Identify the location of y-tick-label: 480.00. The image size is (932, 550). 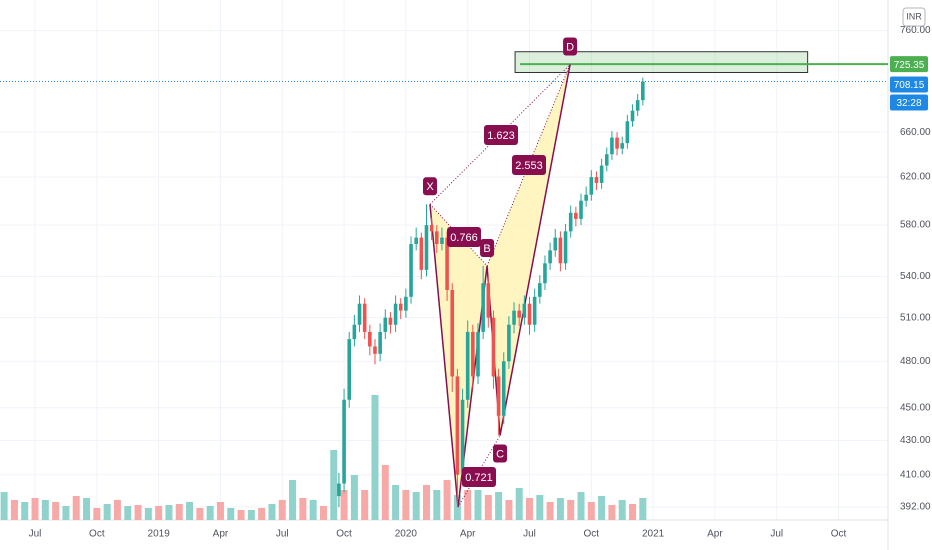
(915, 361).